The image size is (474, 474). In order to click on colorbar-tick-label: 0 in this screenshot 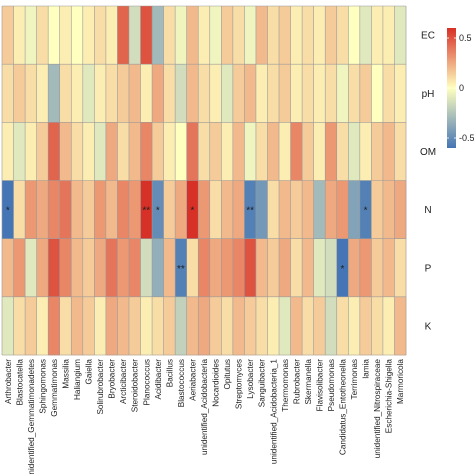, I will do `click(461, 88)`.